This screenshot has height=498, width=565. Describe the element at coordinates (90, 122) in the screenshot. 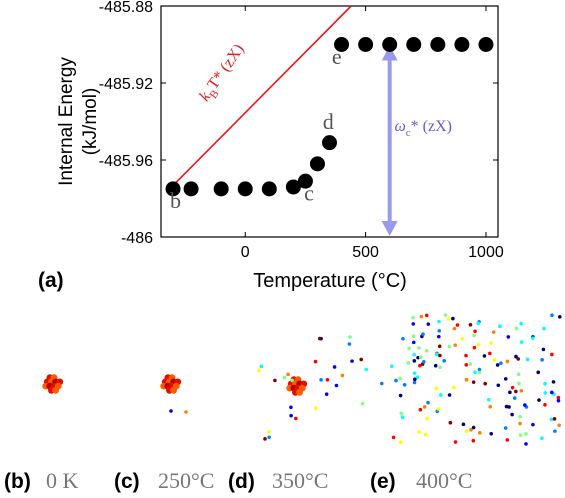

I see `y-axis-label-line2: (kJ/mol)` at that location.